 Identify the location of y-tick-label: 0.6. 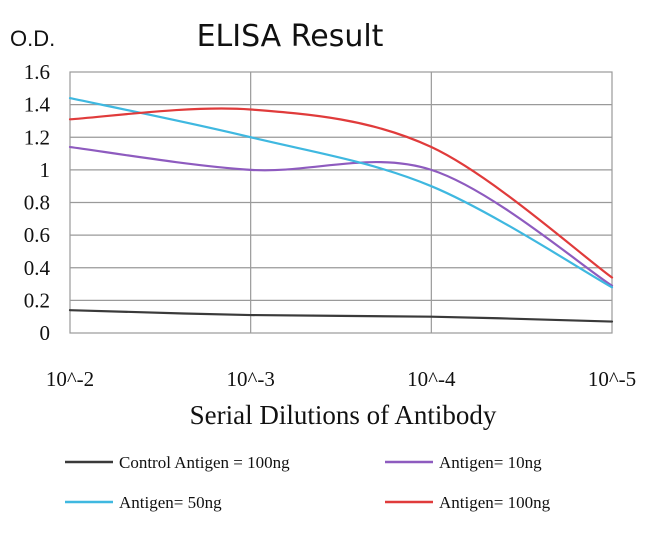
(37, 235).